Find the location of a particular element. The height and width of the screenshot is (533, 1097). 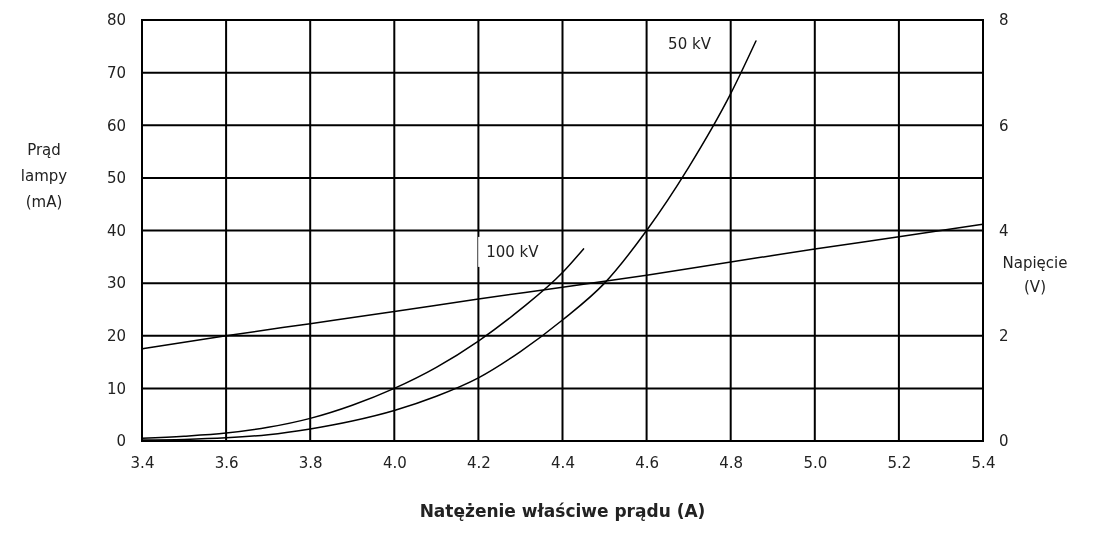

x-tick-label: 5.4 is located at coordinates (983, 462).